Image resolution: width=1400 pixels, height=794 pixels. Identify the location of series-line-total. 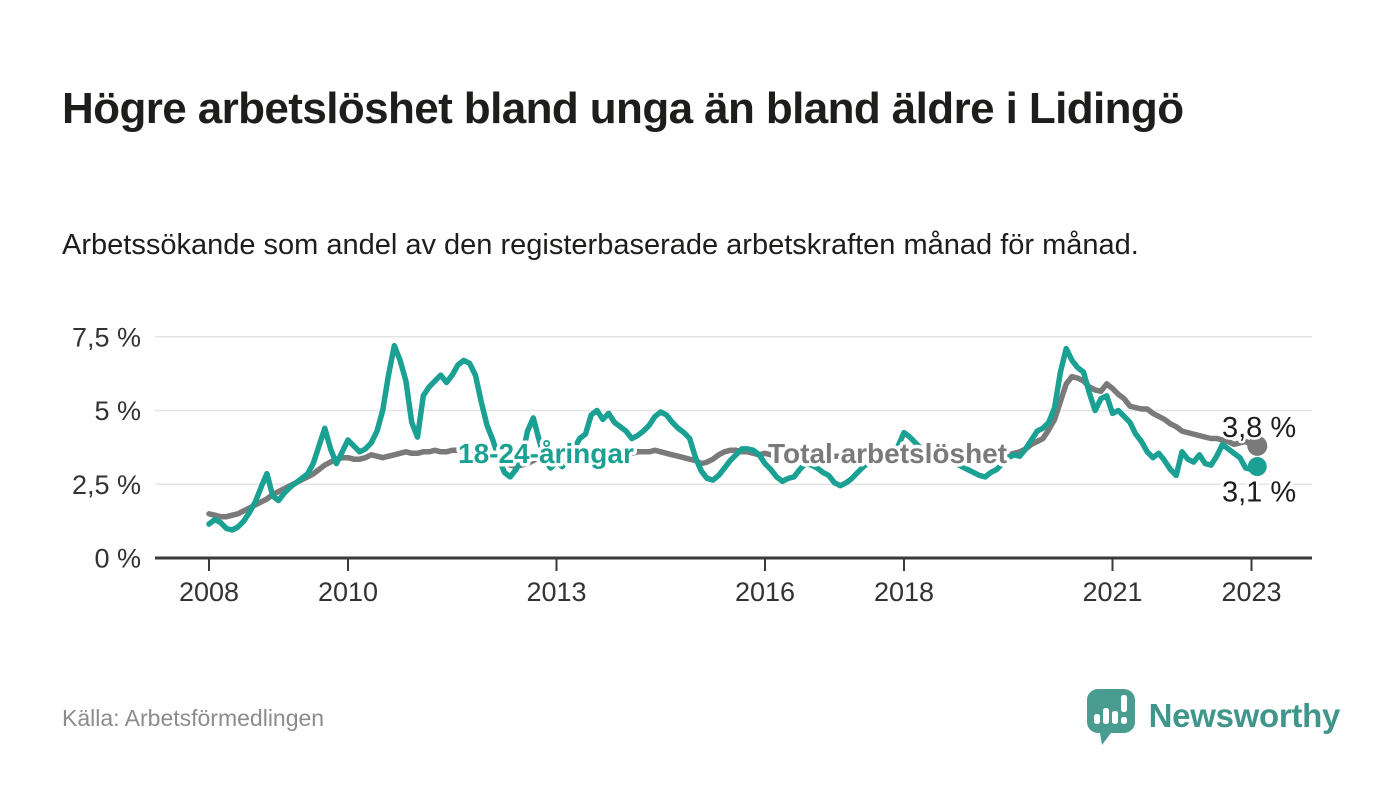
(733, 446).